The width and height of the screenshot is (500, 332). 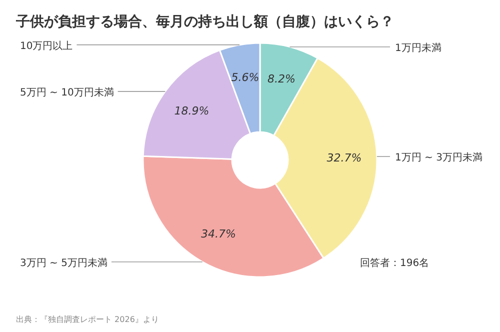 I want to click on slice-label: 5万円 ~ 10万円未満, so click(x=67, y=92).